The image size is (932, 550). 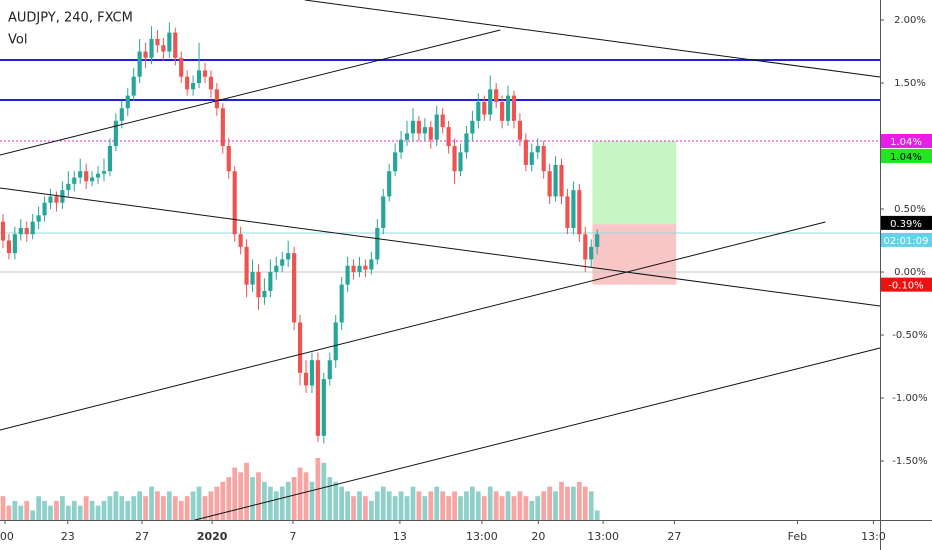 What do you see at coordinates (142, 536) in the screenshot?
I see `x-tick-label: 27` at bounding box center [142, 536].